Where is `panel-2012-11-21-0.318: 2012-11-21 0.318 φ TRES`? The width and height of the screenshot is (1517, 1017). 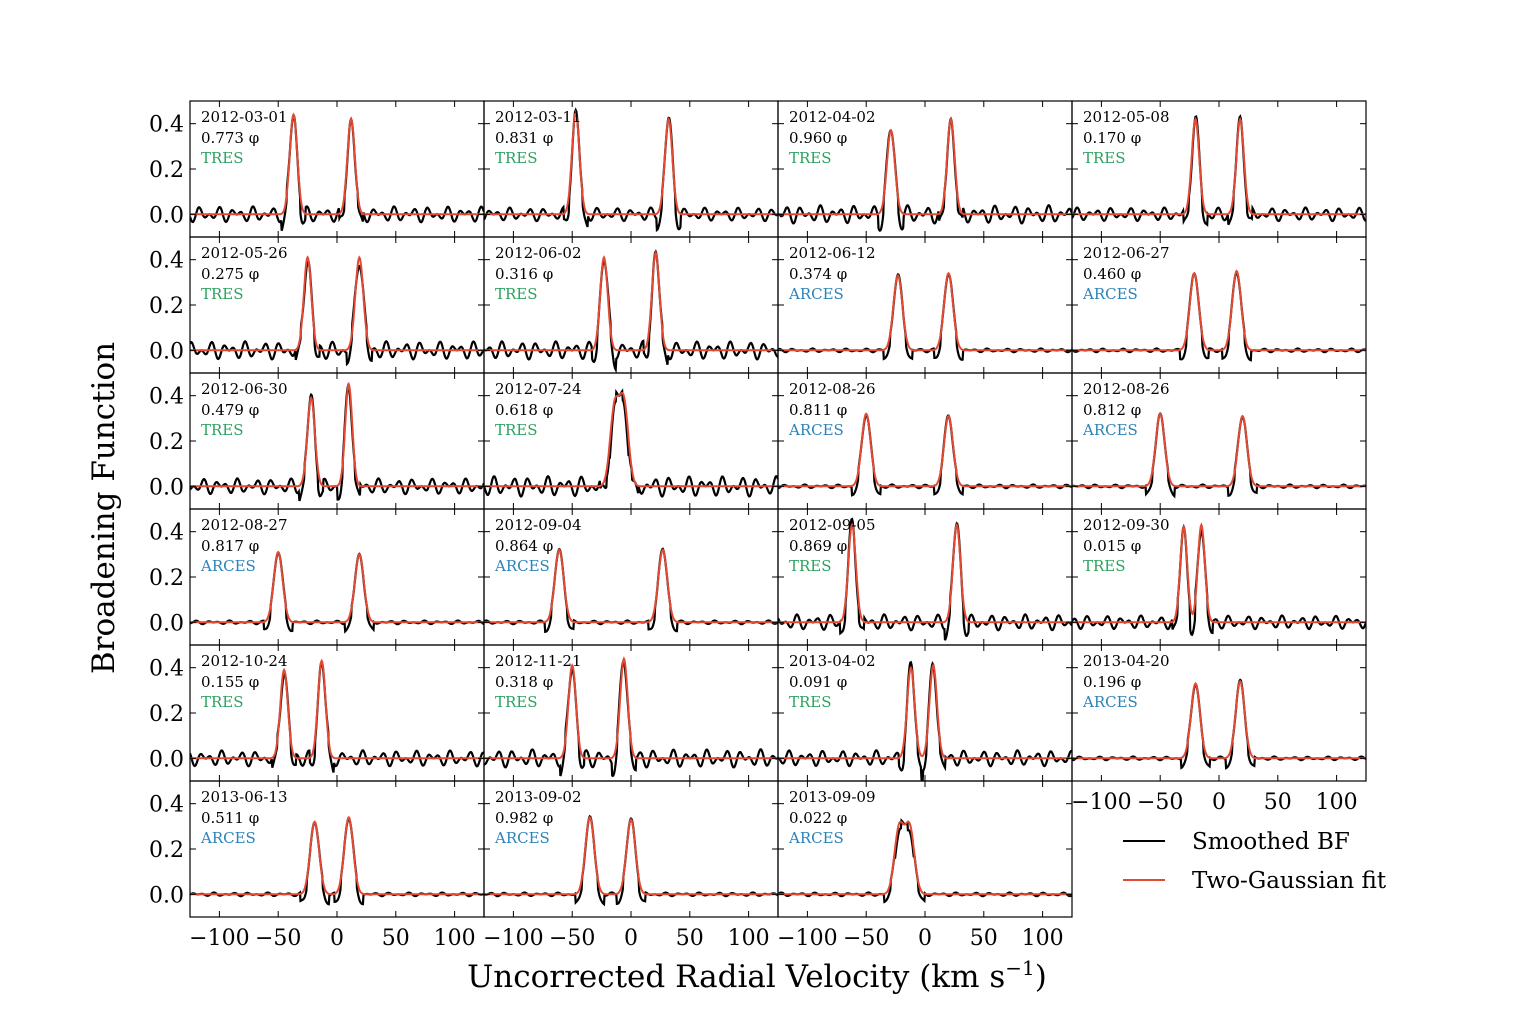
panel-2012-11-21-0.318: 2012-11-21 0.318 φ TRES is located at coordinates (631, 713).